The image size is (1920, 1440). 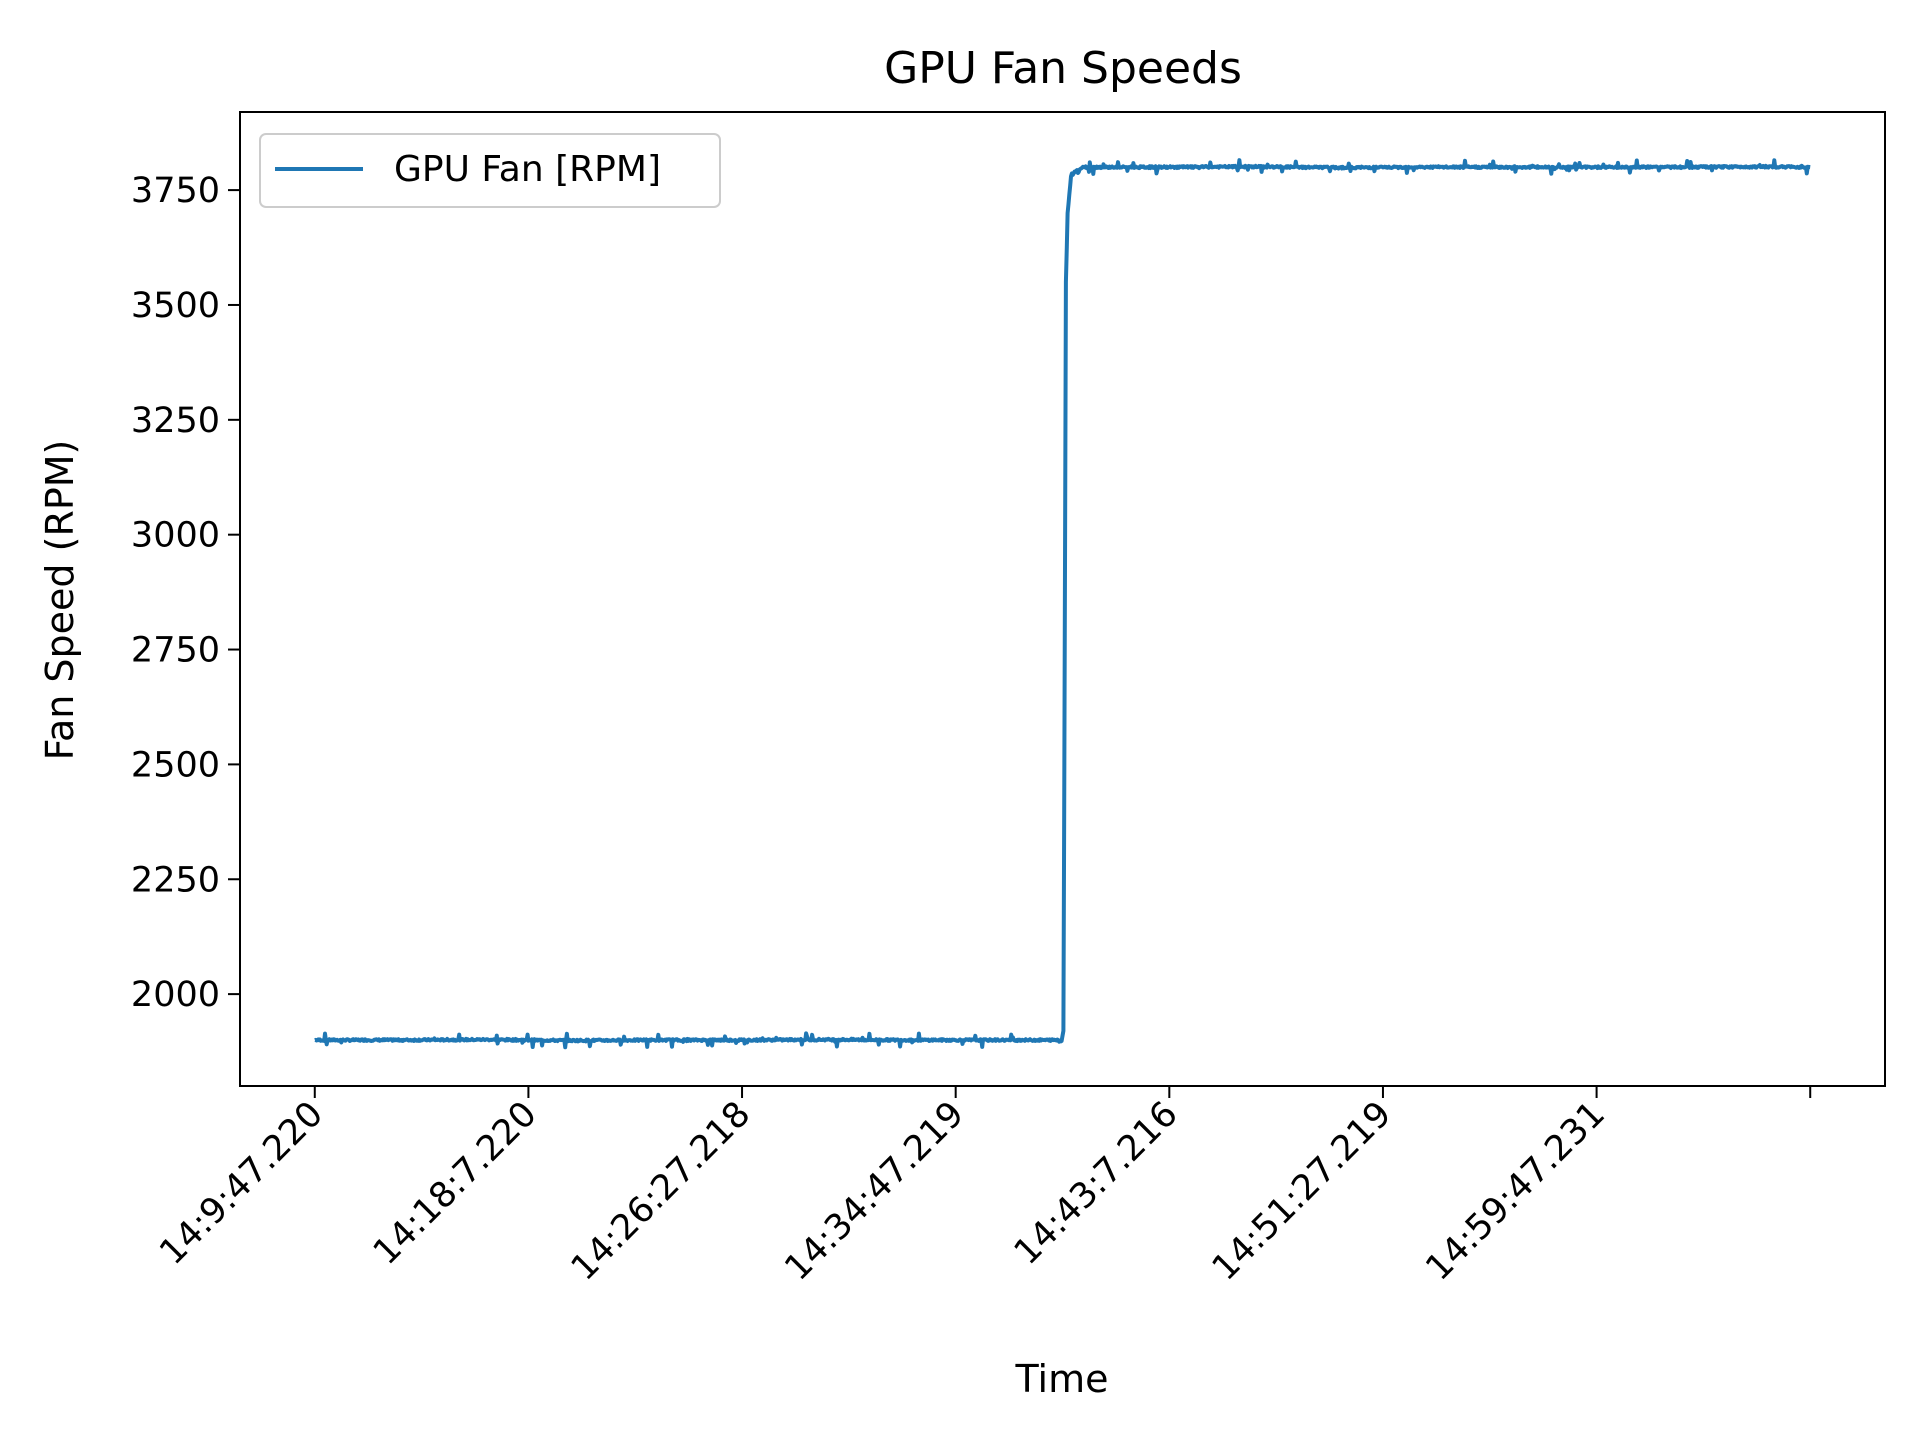 I want to click on y-axis-label: Fan Speed (RPM), so click(x=60, y=600).